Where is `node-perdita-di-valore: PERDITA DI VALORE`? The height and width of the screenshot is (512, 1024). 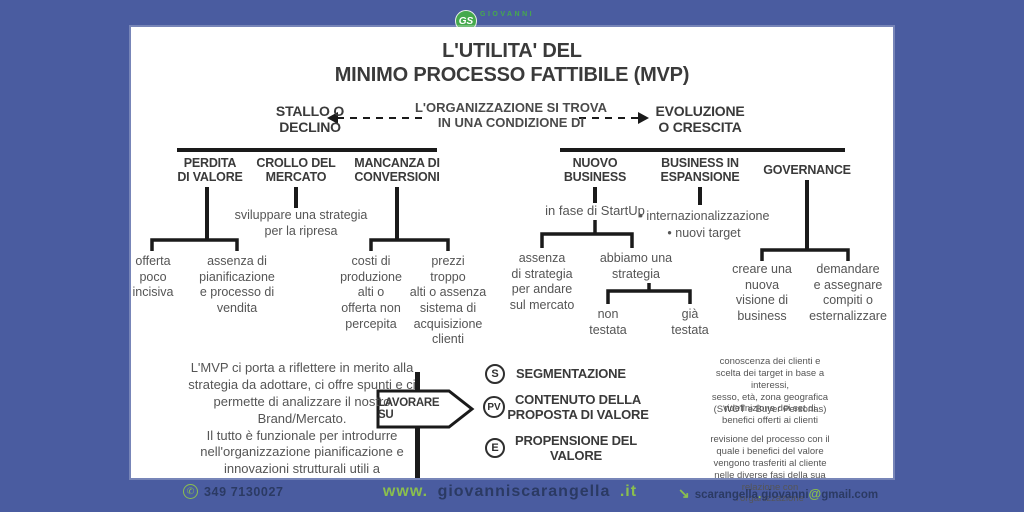 node-perdita-di-valore: PERDITA DI VALORE is located at coordinates (210, 170).